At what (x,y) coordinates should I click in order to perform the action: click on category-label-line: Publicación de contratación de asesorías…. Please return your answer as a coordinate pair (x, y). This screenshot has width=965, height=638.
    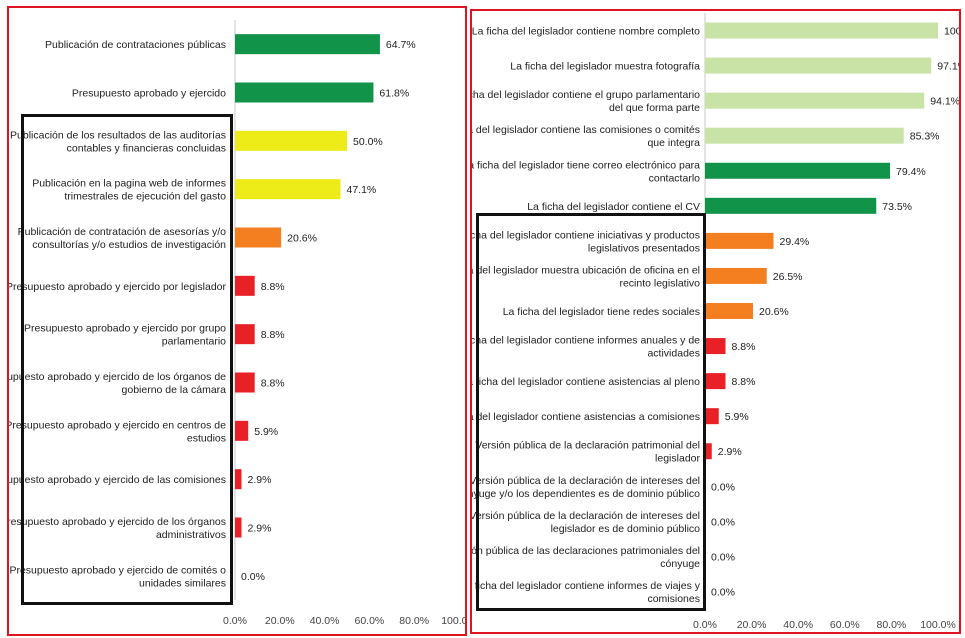
    Looking at the image, I should click on (122, 232).